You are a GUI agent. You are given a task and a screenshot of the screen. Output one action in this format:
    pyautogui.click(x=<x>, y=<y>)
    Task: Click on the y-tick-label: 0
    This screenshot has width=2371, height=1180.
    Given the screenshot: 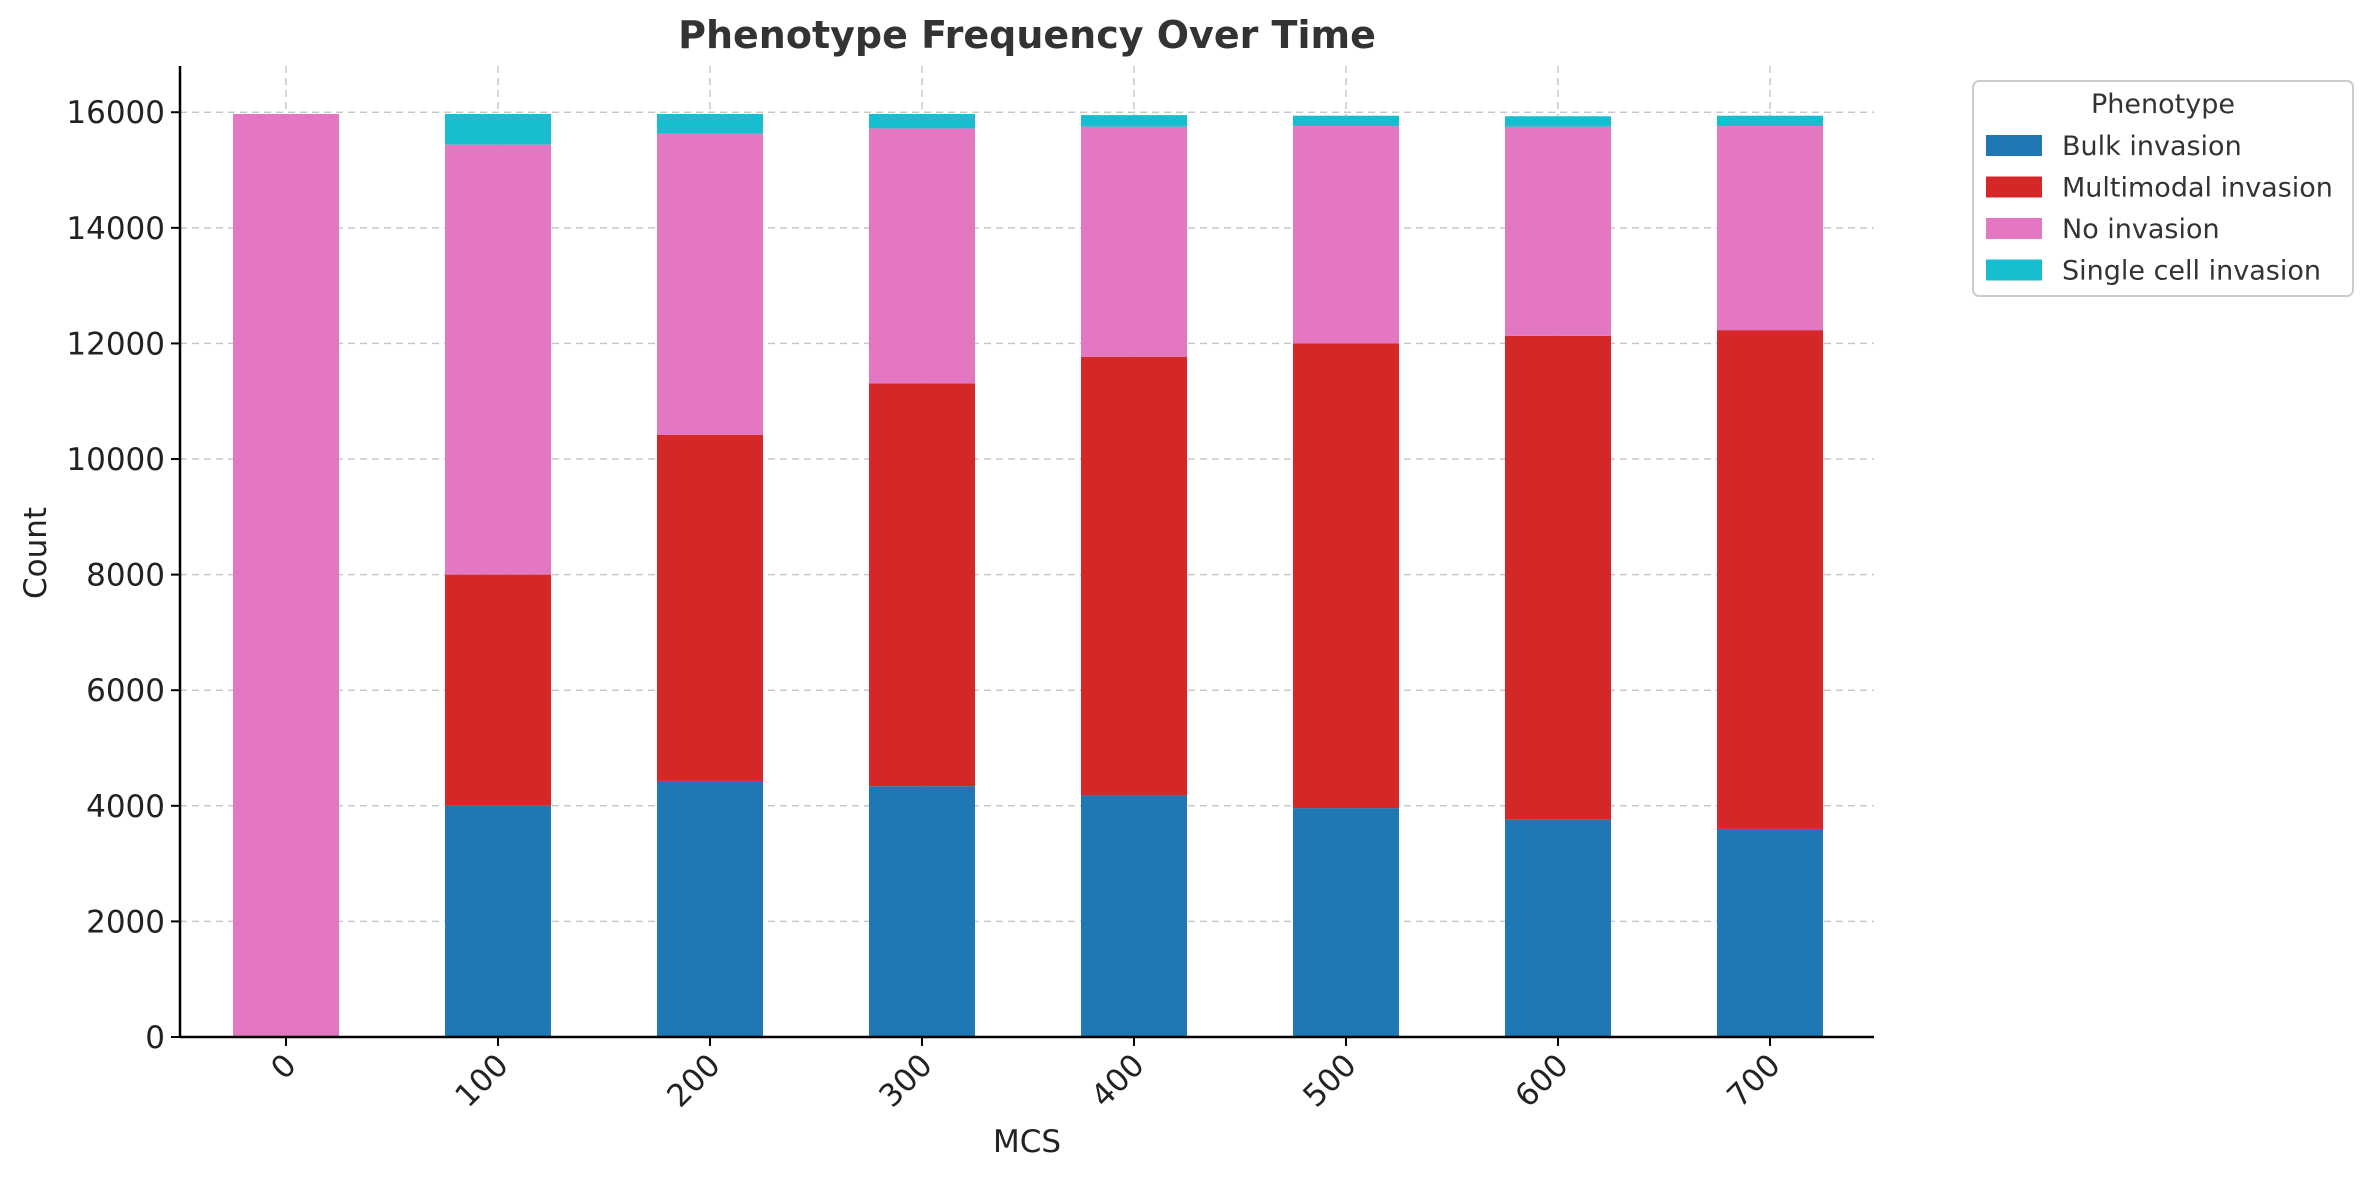 What is the action you would take?
    pyautogui.click(x=155, y=1038)
    